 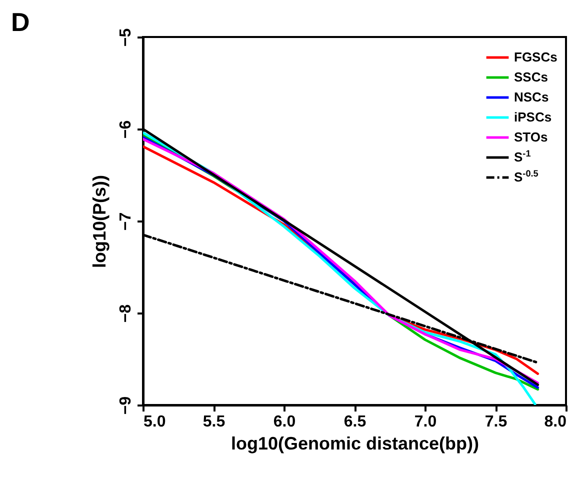 I want to click on y-tick-label: −6, so click(x=126, y=129).